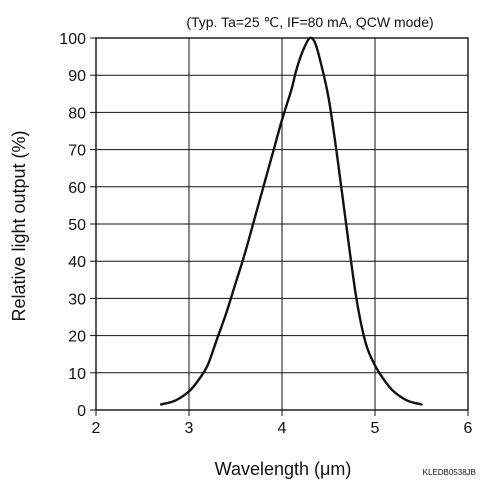 The height and width of the screenshot is (481, 482). I want to click on y-tick-label: 80, so click(77, 113).